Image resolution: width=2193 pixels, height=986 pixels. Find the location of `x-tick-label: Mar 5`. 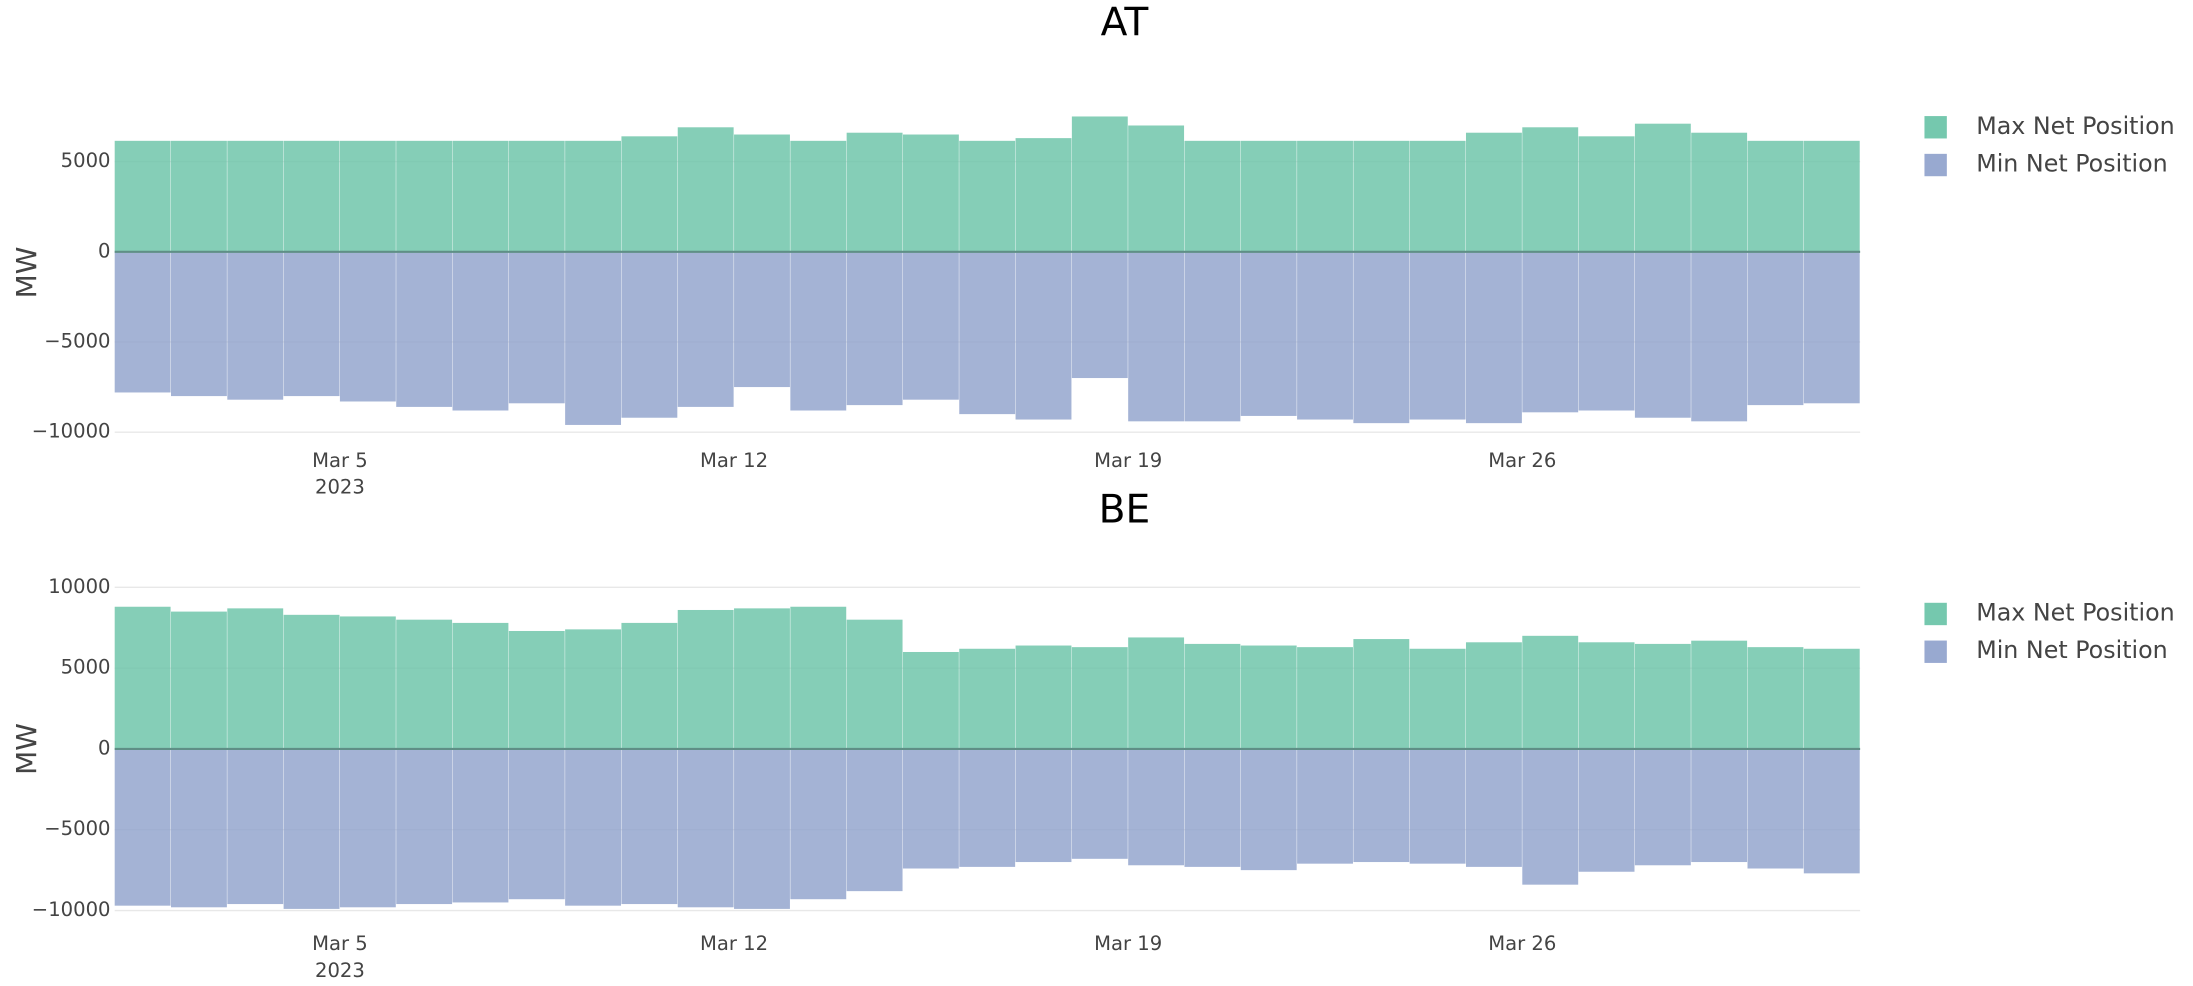

x-tick-label: Mar 5 is located at coordinates (340, 460).